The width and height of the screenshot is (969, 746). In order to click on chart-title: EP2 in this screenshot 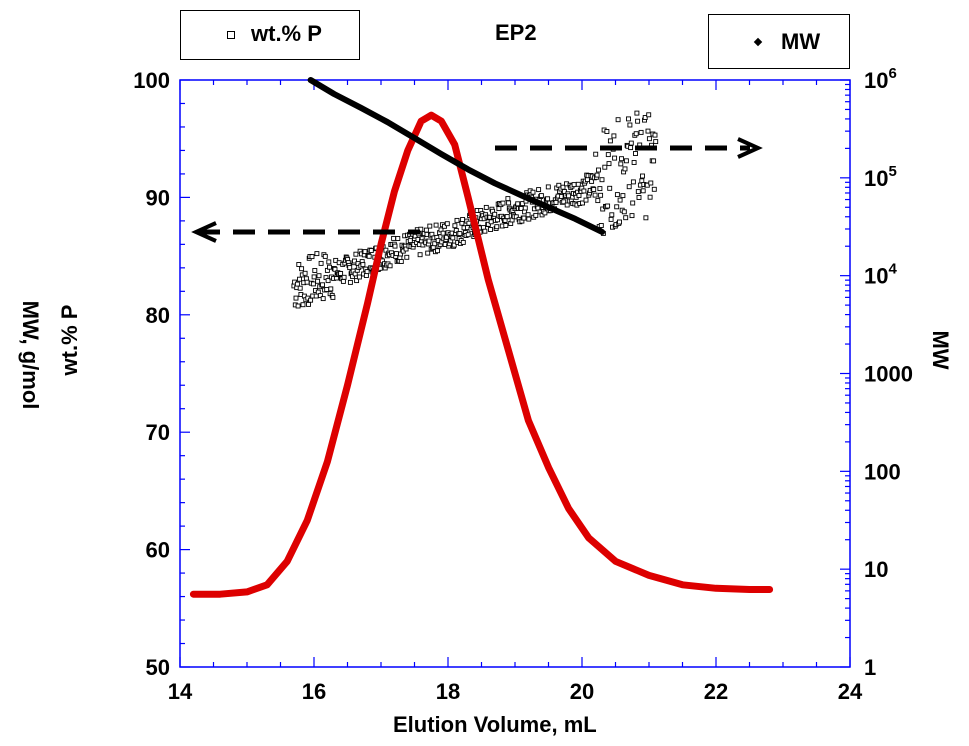, I will do `click(516, 32)`.